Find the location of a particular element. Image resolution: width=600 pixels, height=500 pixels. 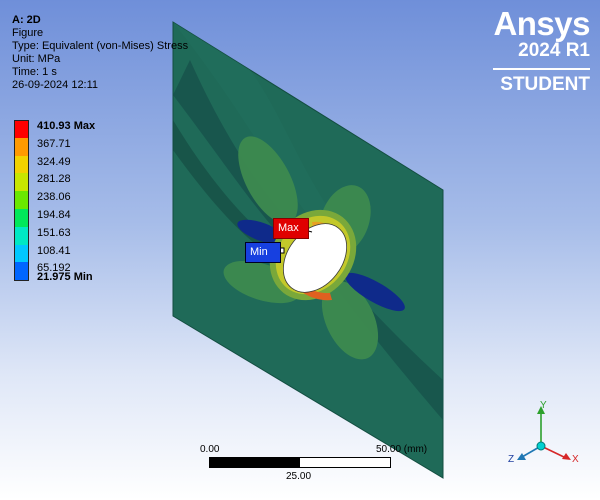

brand-divider is located at coordinates (541, 69).